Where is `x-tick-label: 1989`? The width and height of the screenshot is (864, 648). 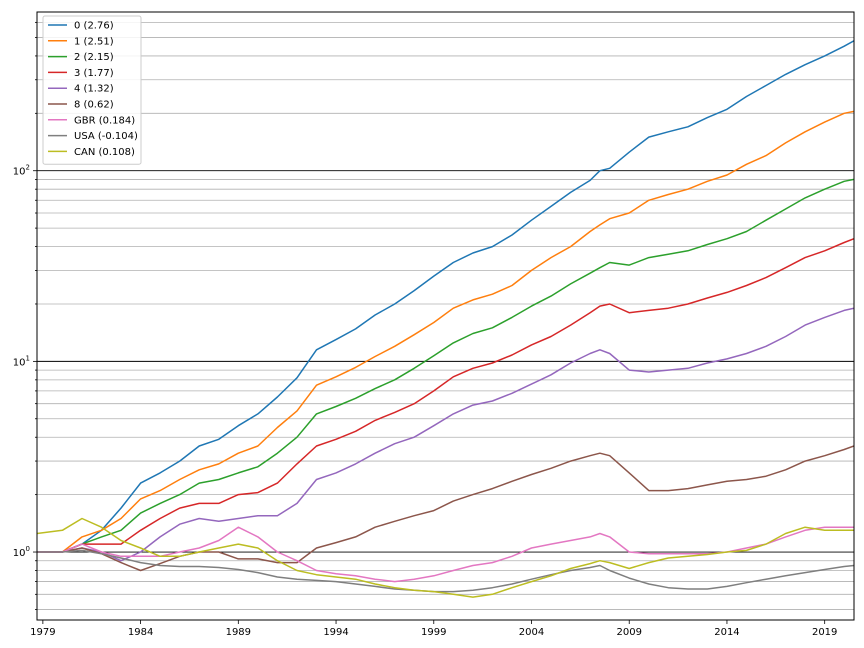 x-tick-label: 1989 is located at coordinates (238, 632).